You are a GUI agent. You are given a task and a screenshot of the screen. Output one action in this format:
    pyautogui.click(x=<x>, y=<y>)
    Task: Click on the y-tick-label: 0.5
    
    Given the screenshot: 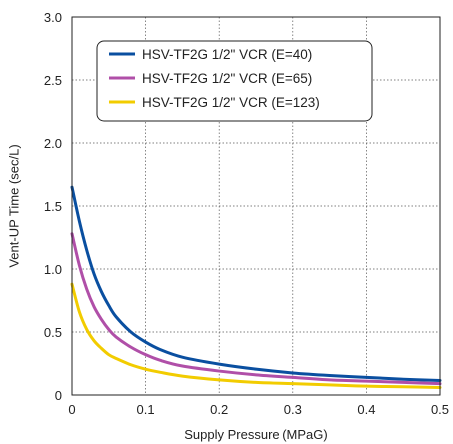 What is the action you would take?
    pyautogui.click(x=53, y=332)
    